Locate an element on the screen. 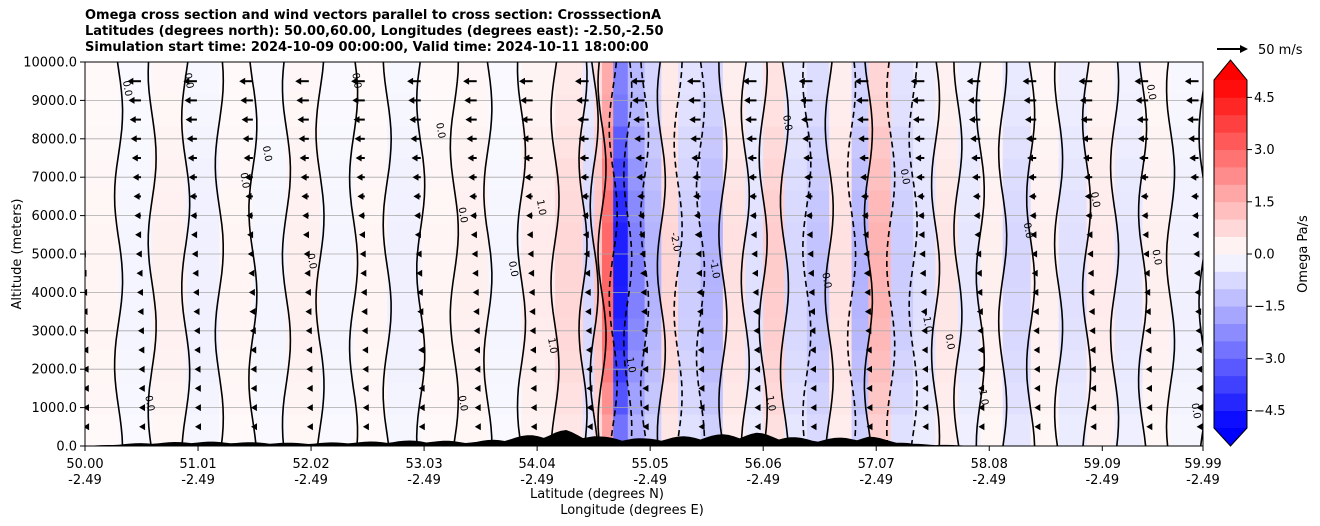 The height and width of the screenshot is (526, 1320). x-tick-label-lat: 56.06 is located at coordinates (763, 464).